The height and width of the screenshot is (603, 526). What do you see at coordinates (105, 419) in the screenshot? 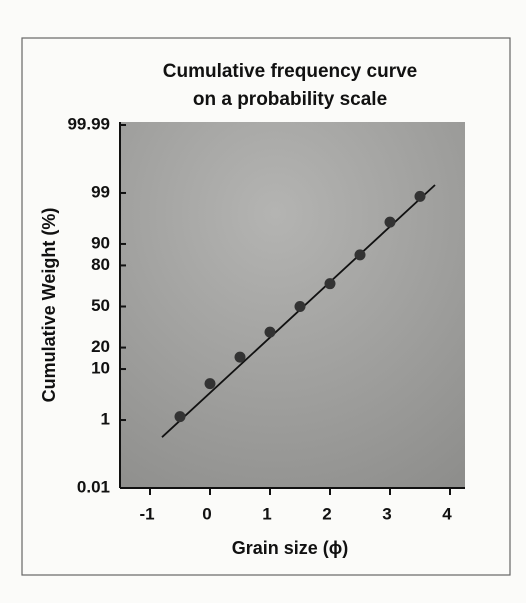
I see `y-tick-label: 1` at bounding box center [105, 419].